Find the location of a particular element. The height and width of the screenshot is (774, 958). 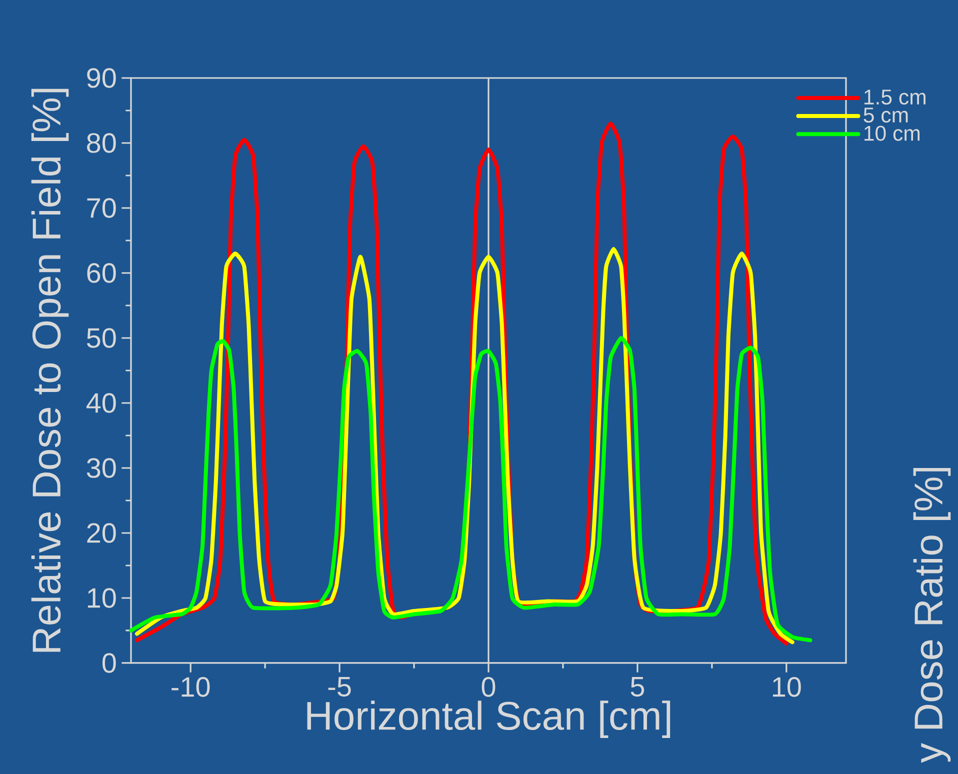

text: y Dose Ratio [%] is located at coordinates (932, 615).